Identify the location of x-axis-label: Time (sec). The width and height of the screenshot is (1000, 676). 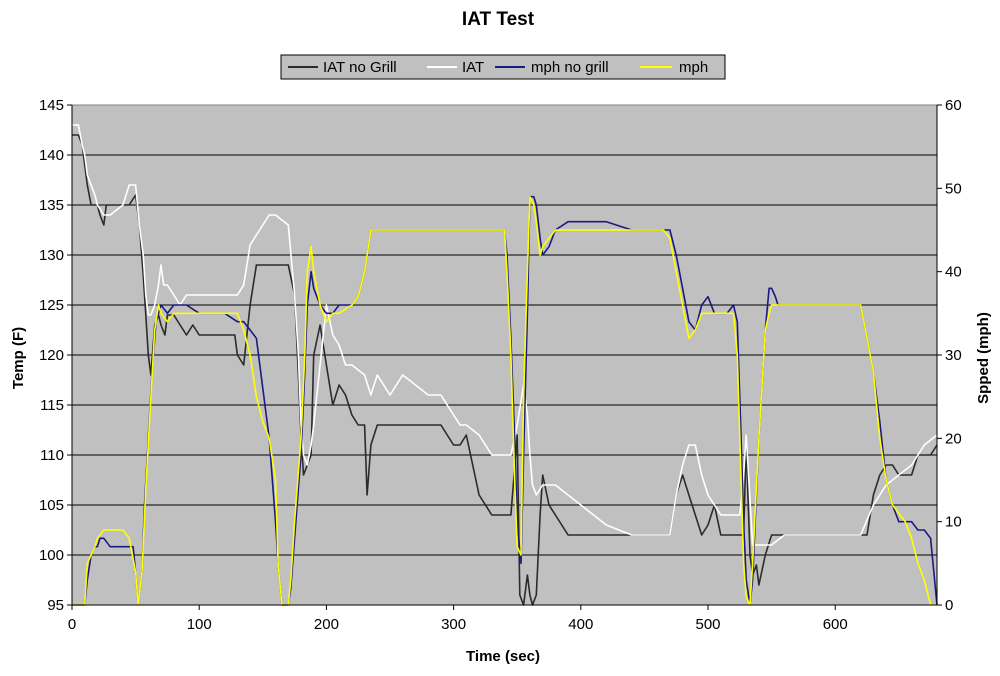
(503, 656).